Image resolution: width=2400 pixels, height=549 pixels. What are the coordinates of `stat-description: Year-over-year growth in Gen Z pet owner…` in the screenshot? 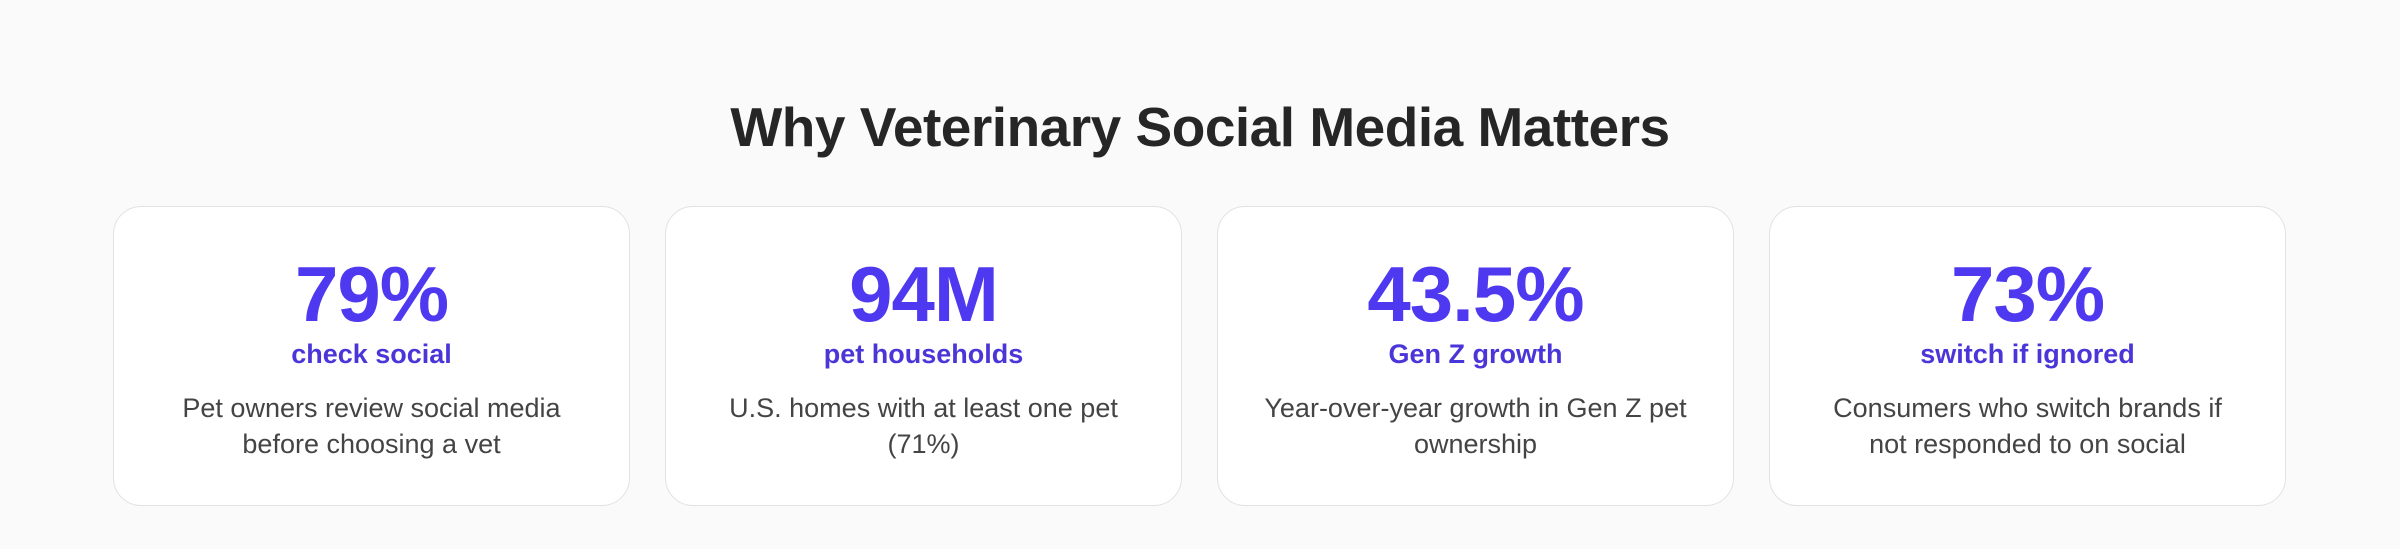 It's located at (1475, 426).